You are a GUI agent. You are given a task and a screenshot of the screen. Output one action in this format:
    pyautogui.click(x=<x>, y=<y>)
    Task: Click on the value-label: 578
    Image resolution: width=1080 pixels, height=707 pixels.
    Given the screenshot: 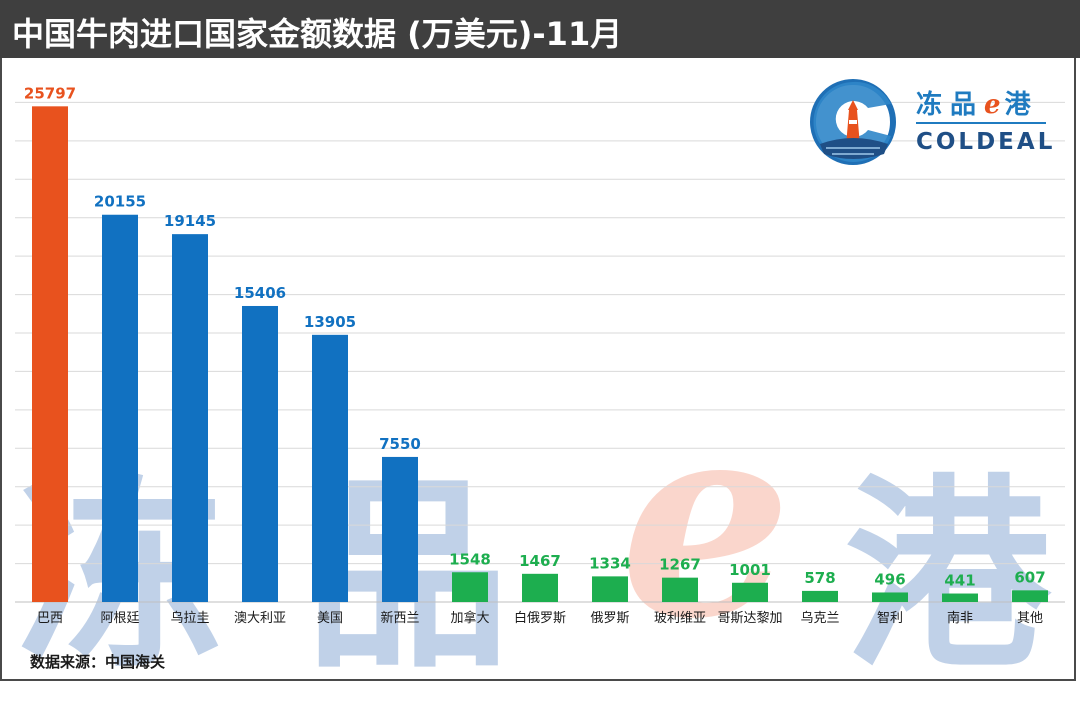 What is the action you would take?
    pyautogui.click(x=819, y=578)
    